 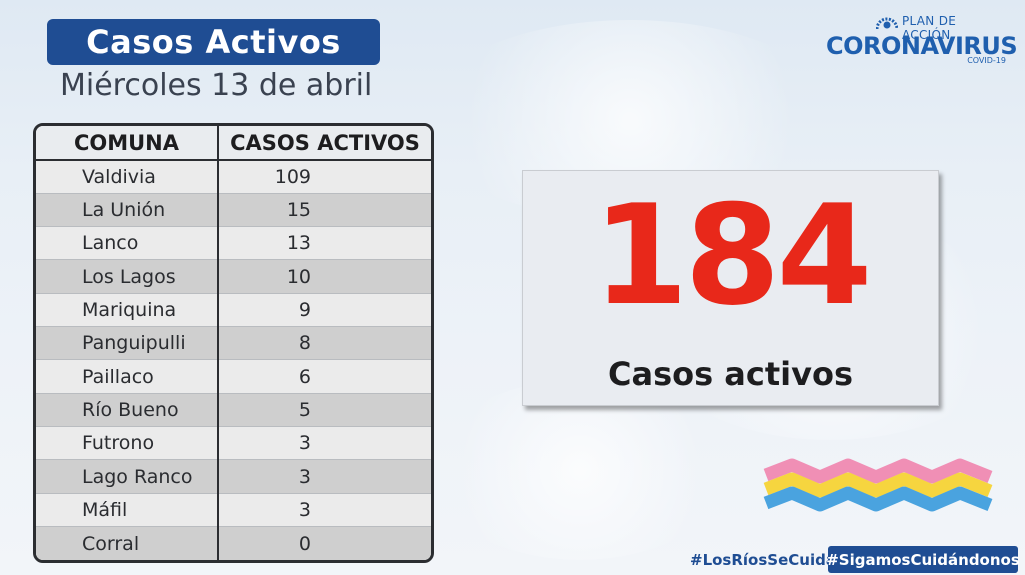 I want to click on table-row: Valdivia 109, so click(x=233, y=177).